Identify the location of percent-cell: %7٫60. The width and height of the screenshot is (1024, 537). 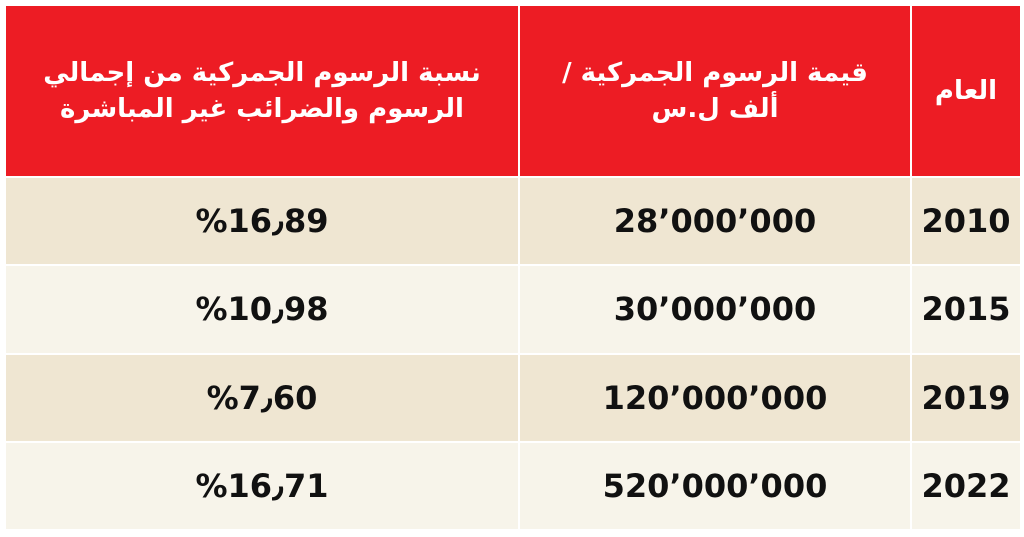
(262, 397).